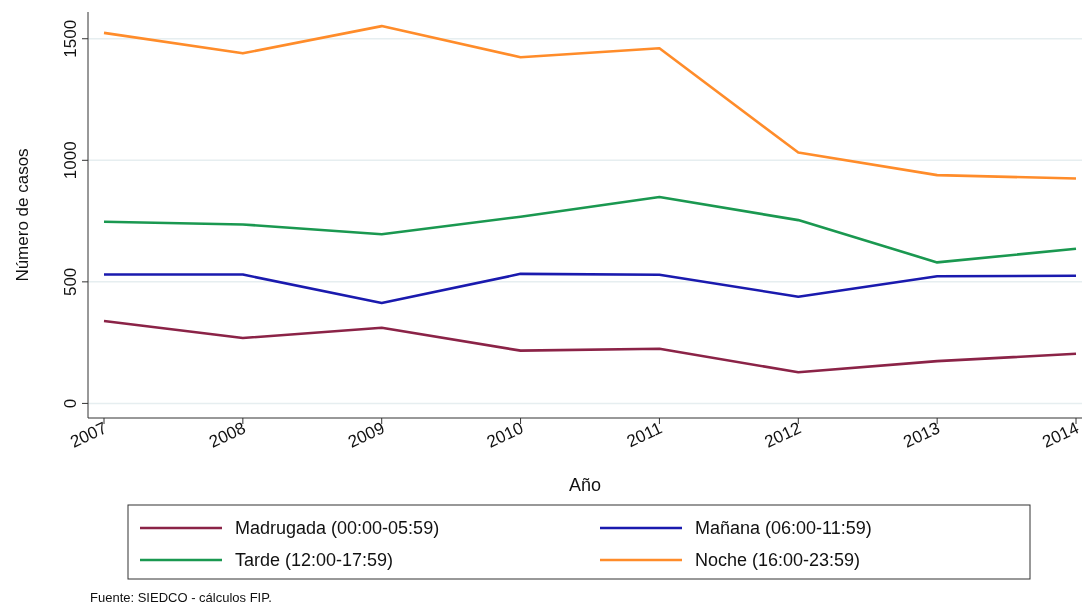 This screenshot has width=1090, height=611. What do you see at coordinates (337, 528) in the screenshot?
I see `legend-label: Madrugada (00:00-05:59)` at bounding box center [337, 528].